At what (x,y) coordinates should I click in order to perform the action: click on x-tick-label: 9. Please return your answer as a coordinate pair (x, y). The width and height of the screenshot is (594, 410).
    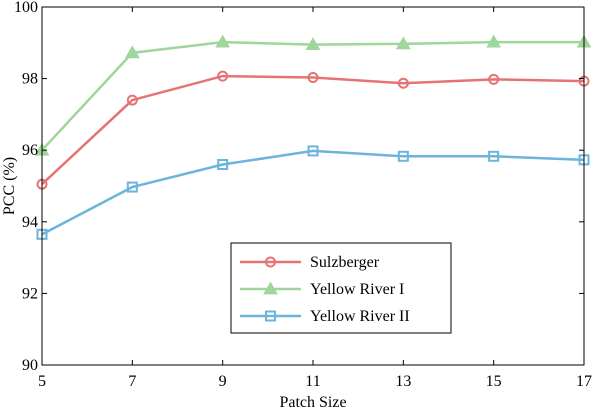
    Looking at the image, I should click on (223, 381).